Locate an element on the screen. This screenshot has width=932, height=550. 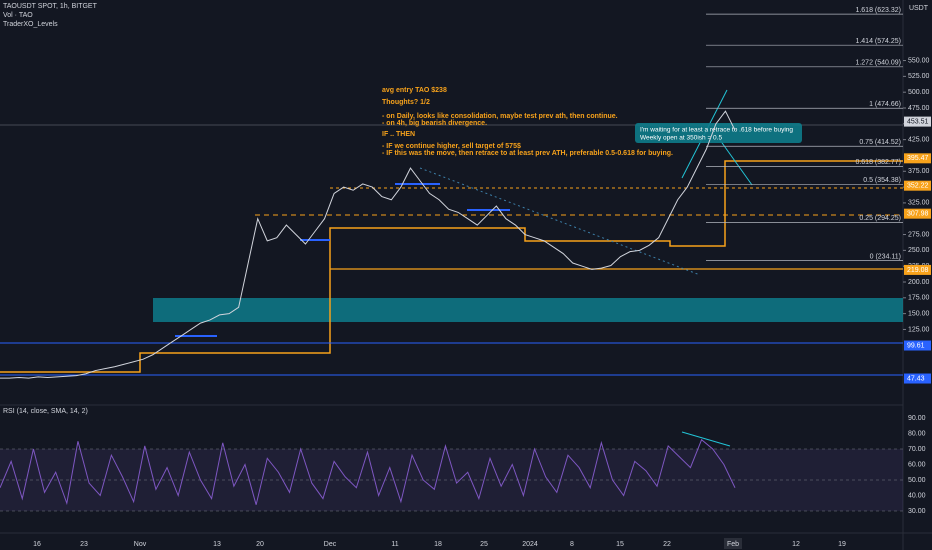
time-label: 25 is located at coordinates (484, 544).